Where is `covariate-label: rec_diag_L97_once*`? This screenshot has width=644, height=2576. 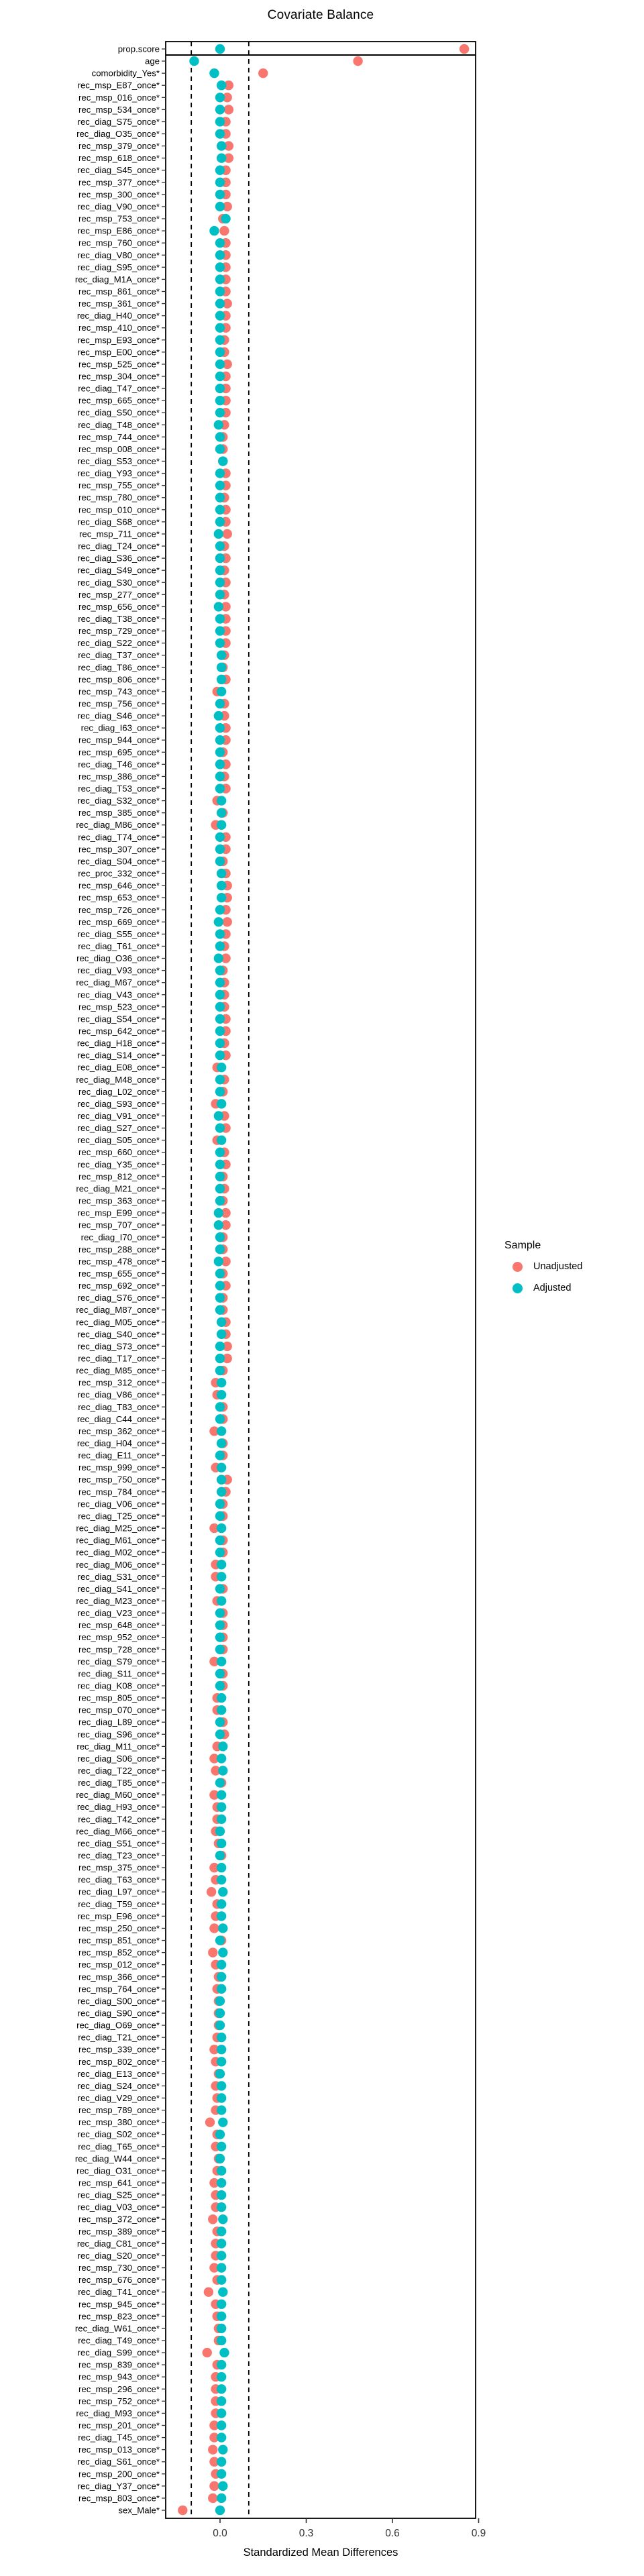 covariate-label: rec_diag_L97_once* is located at coordinates (119, 1892).